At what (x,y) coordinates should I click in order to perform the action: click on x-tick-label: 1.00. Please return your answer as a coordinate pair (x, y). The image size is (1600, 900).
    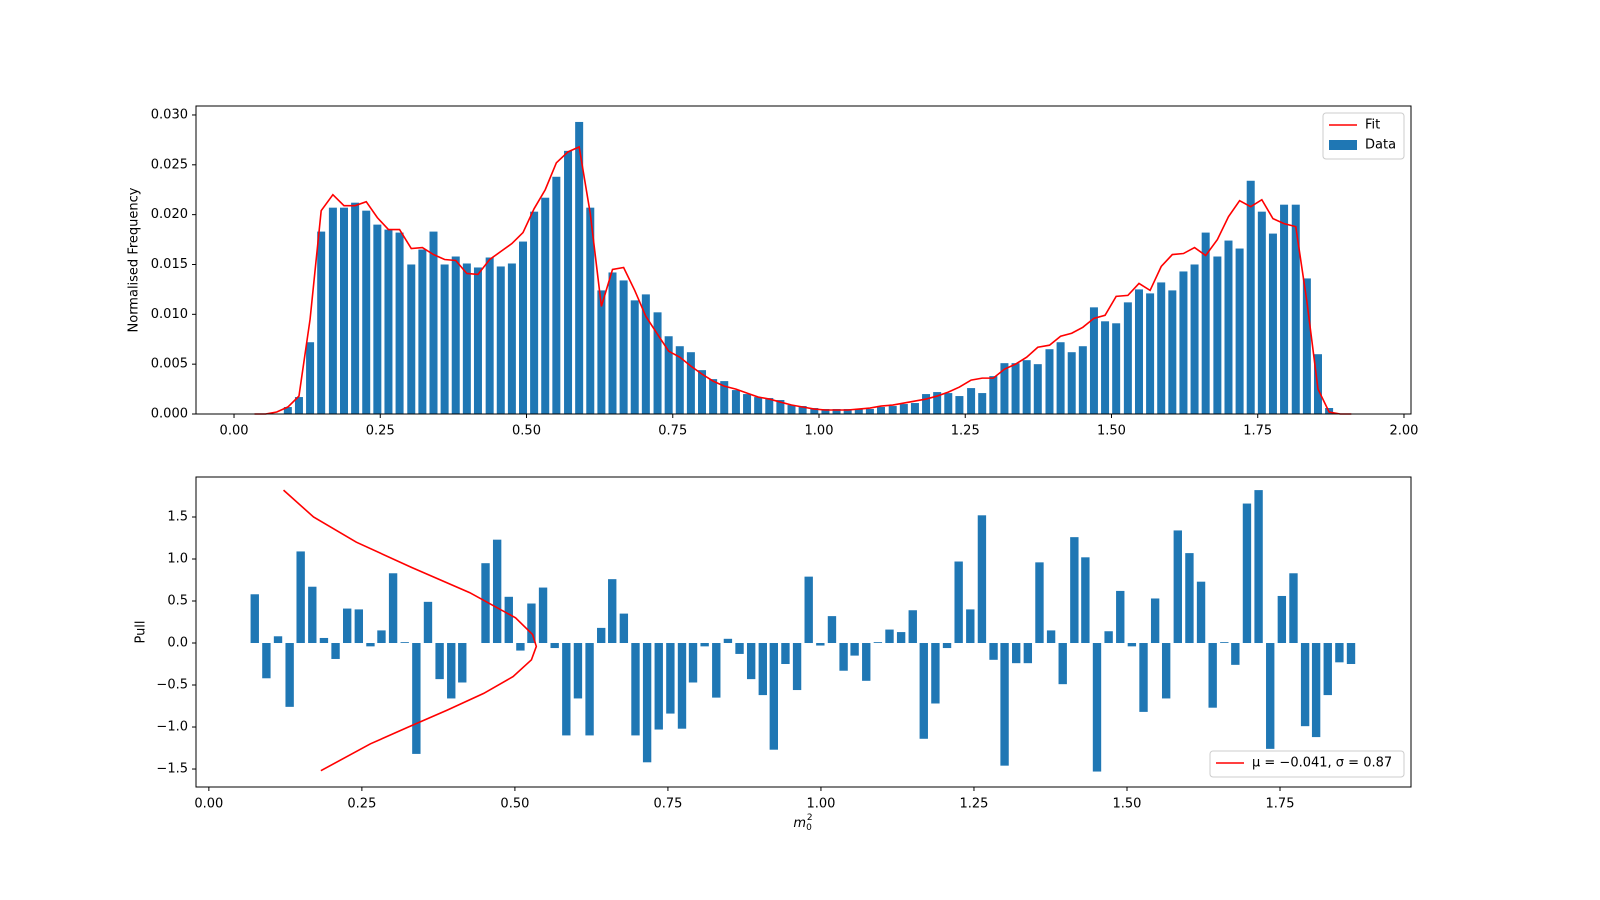
    Looking at the image, I should click on (820, 804).